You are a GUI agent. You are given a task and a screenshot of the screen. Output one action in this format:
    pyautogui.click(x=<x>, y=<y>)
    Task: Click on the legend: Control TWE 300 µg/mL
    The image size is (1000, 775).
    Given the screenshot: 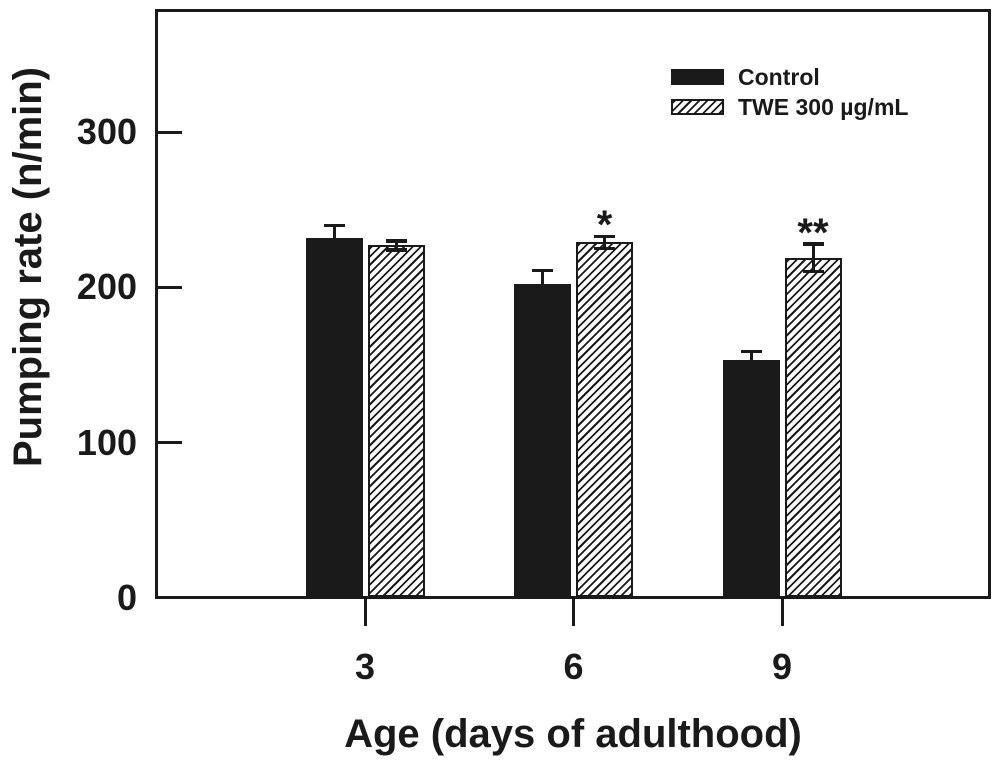 What is the action you would take?
    pyautogui.click(x=789, y=94)
    